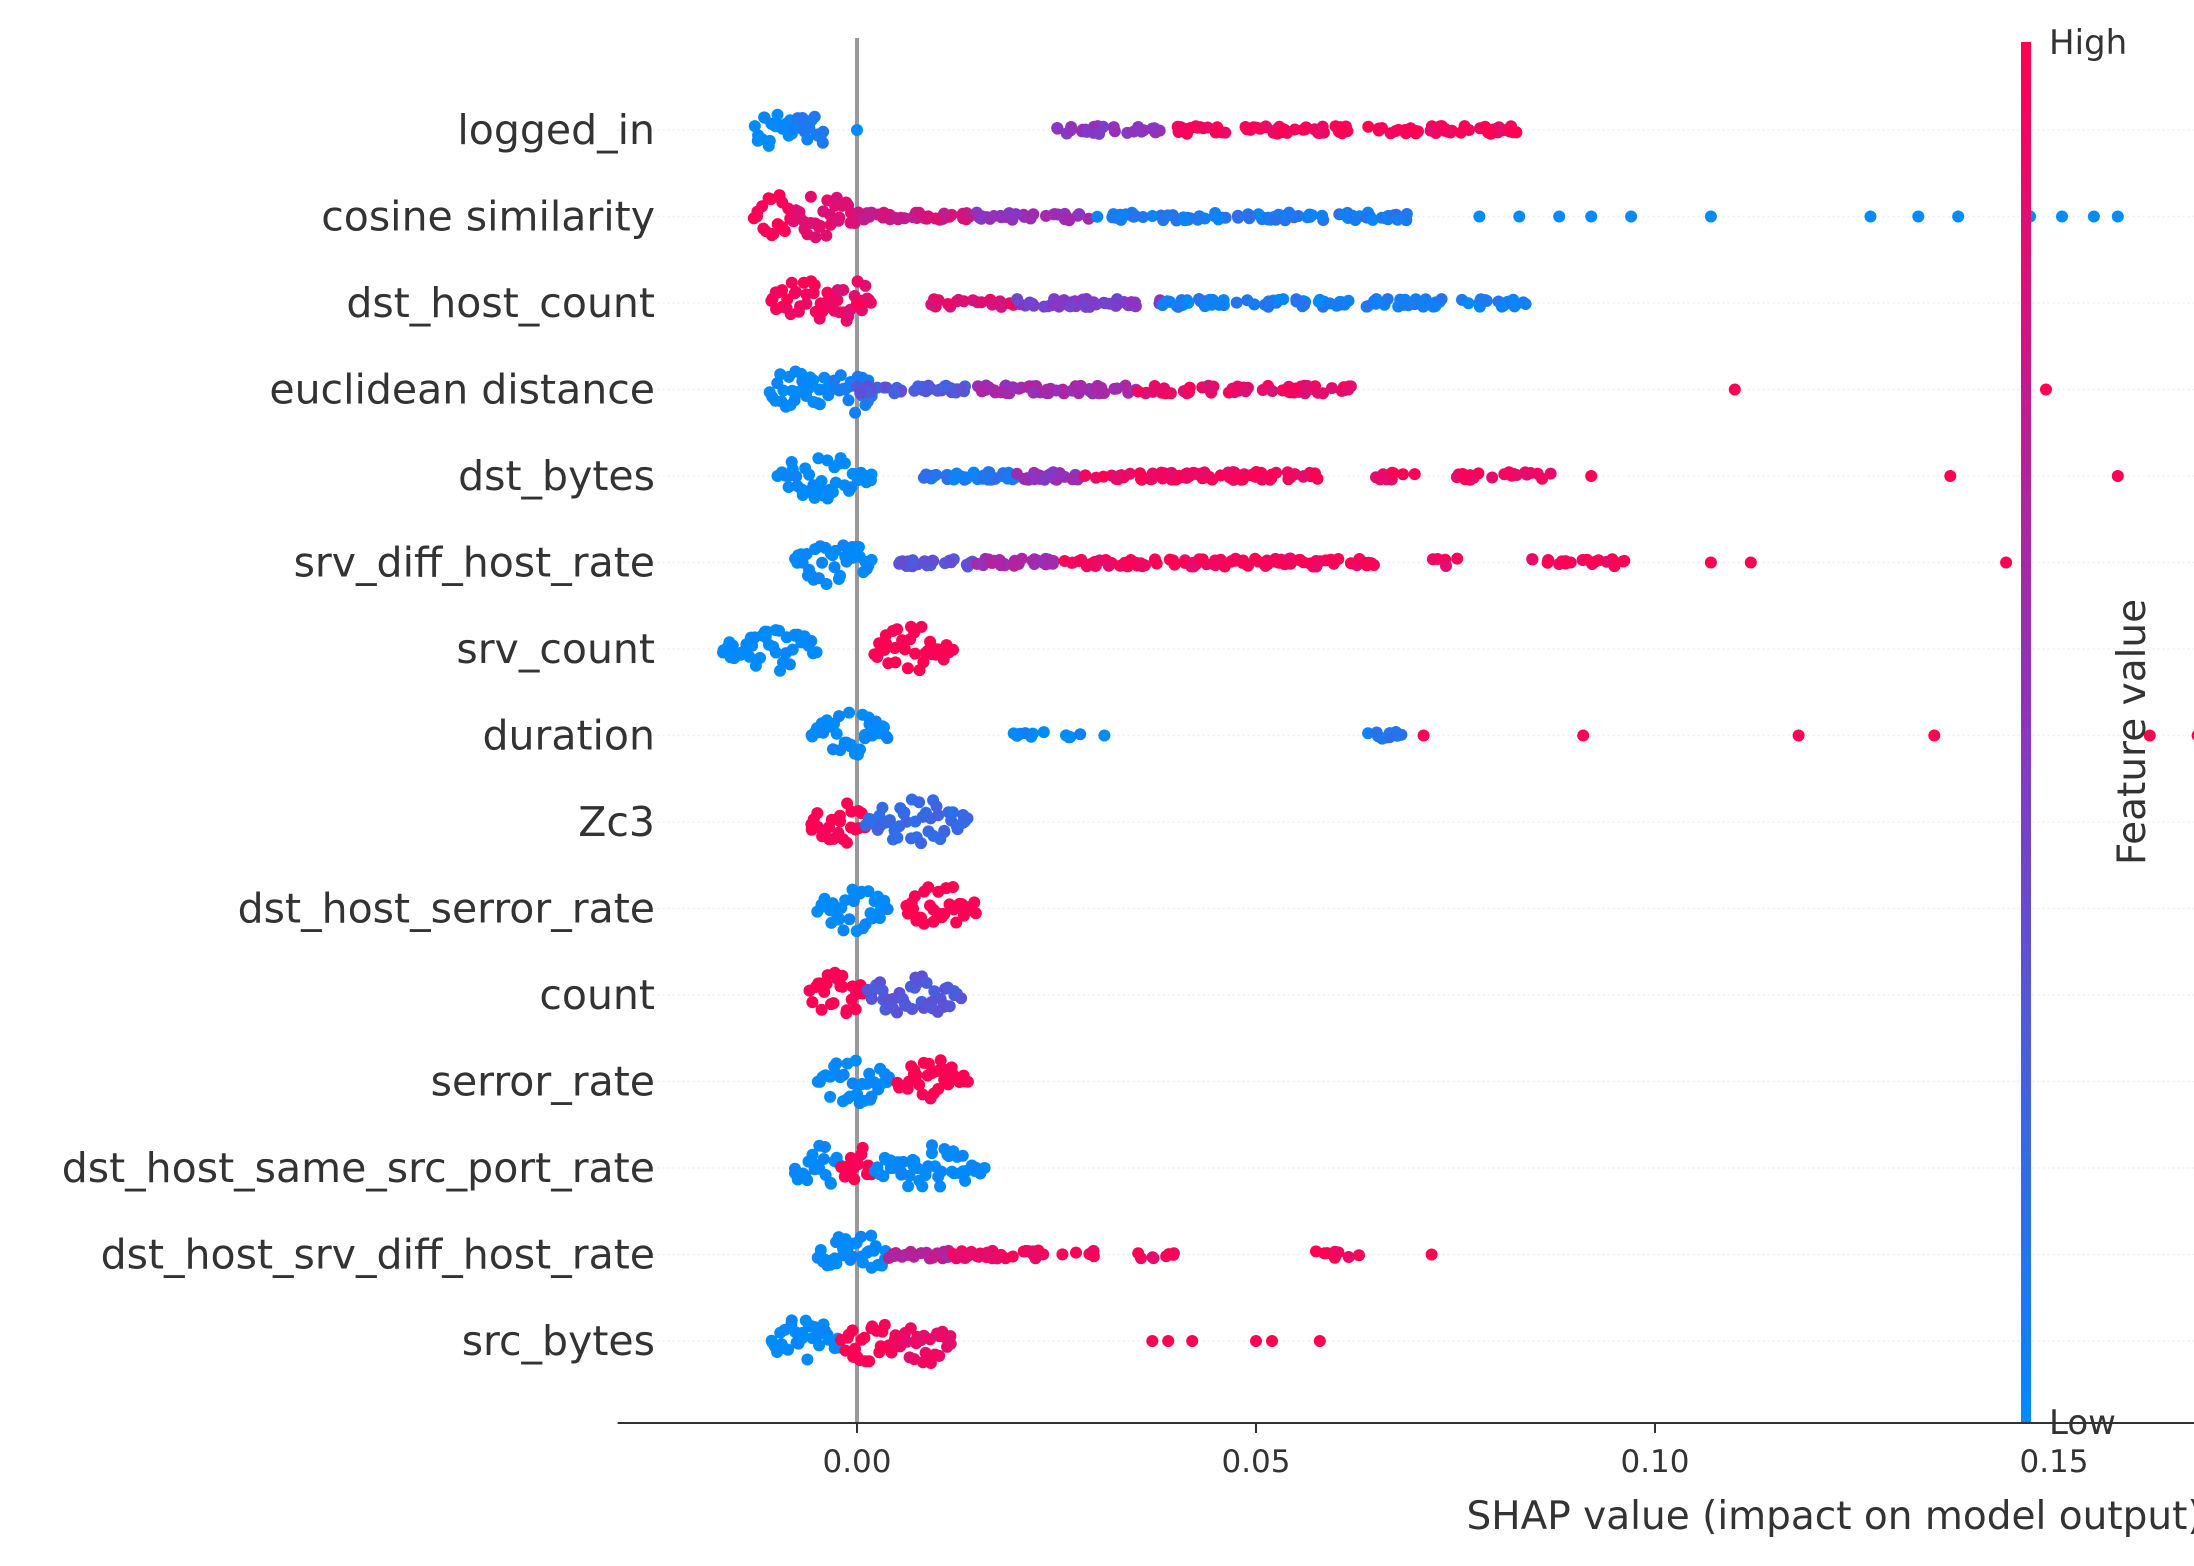 The image size is (2194, 1566). Describe the element at coordinates (2088, 43) in the screenshot. I see `colorbar-high-label: High` at that location.